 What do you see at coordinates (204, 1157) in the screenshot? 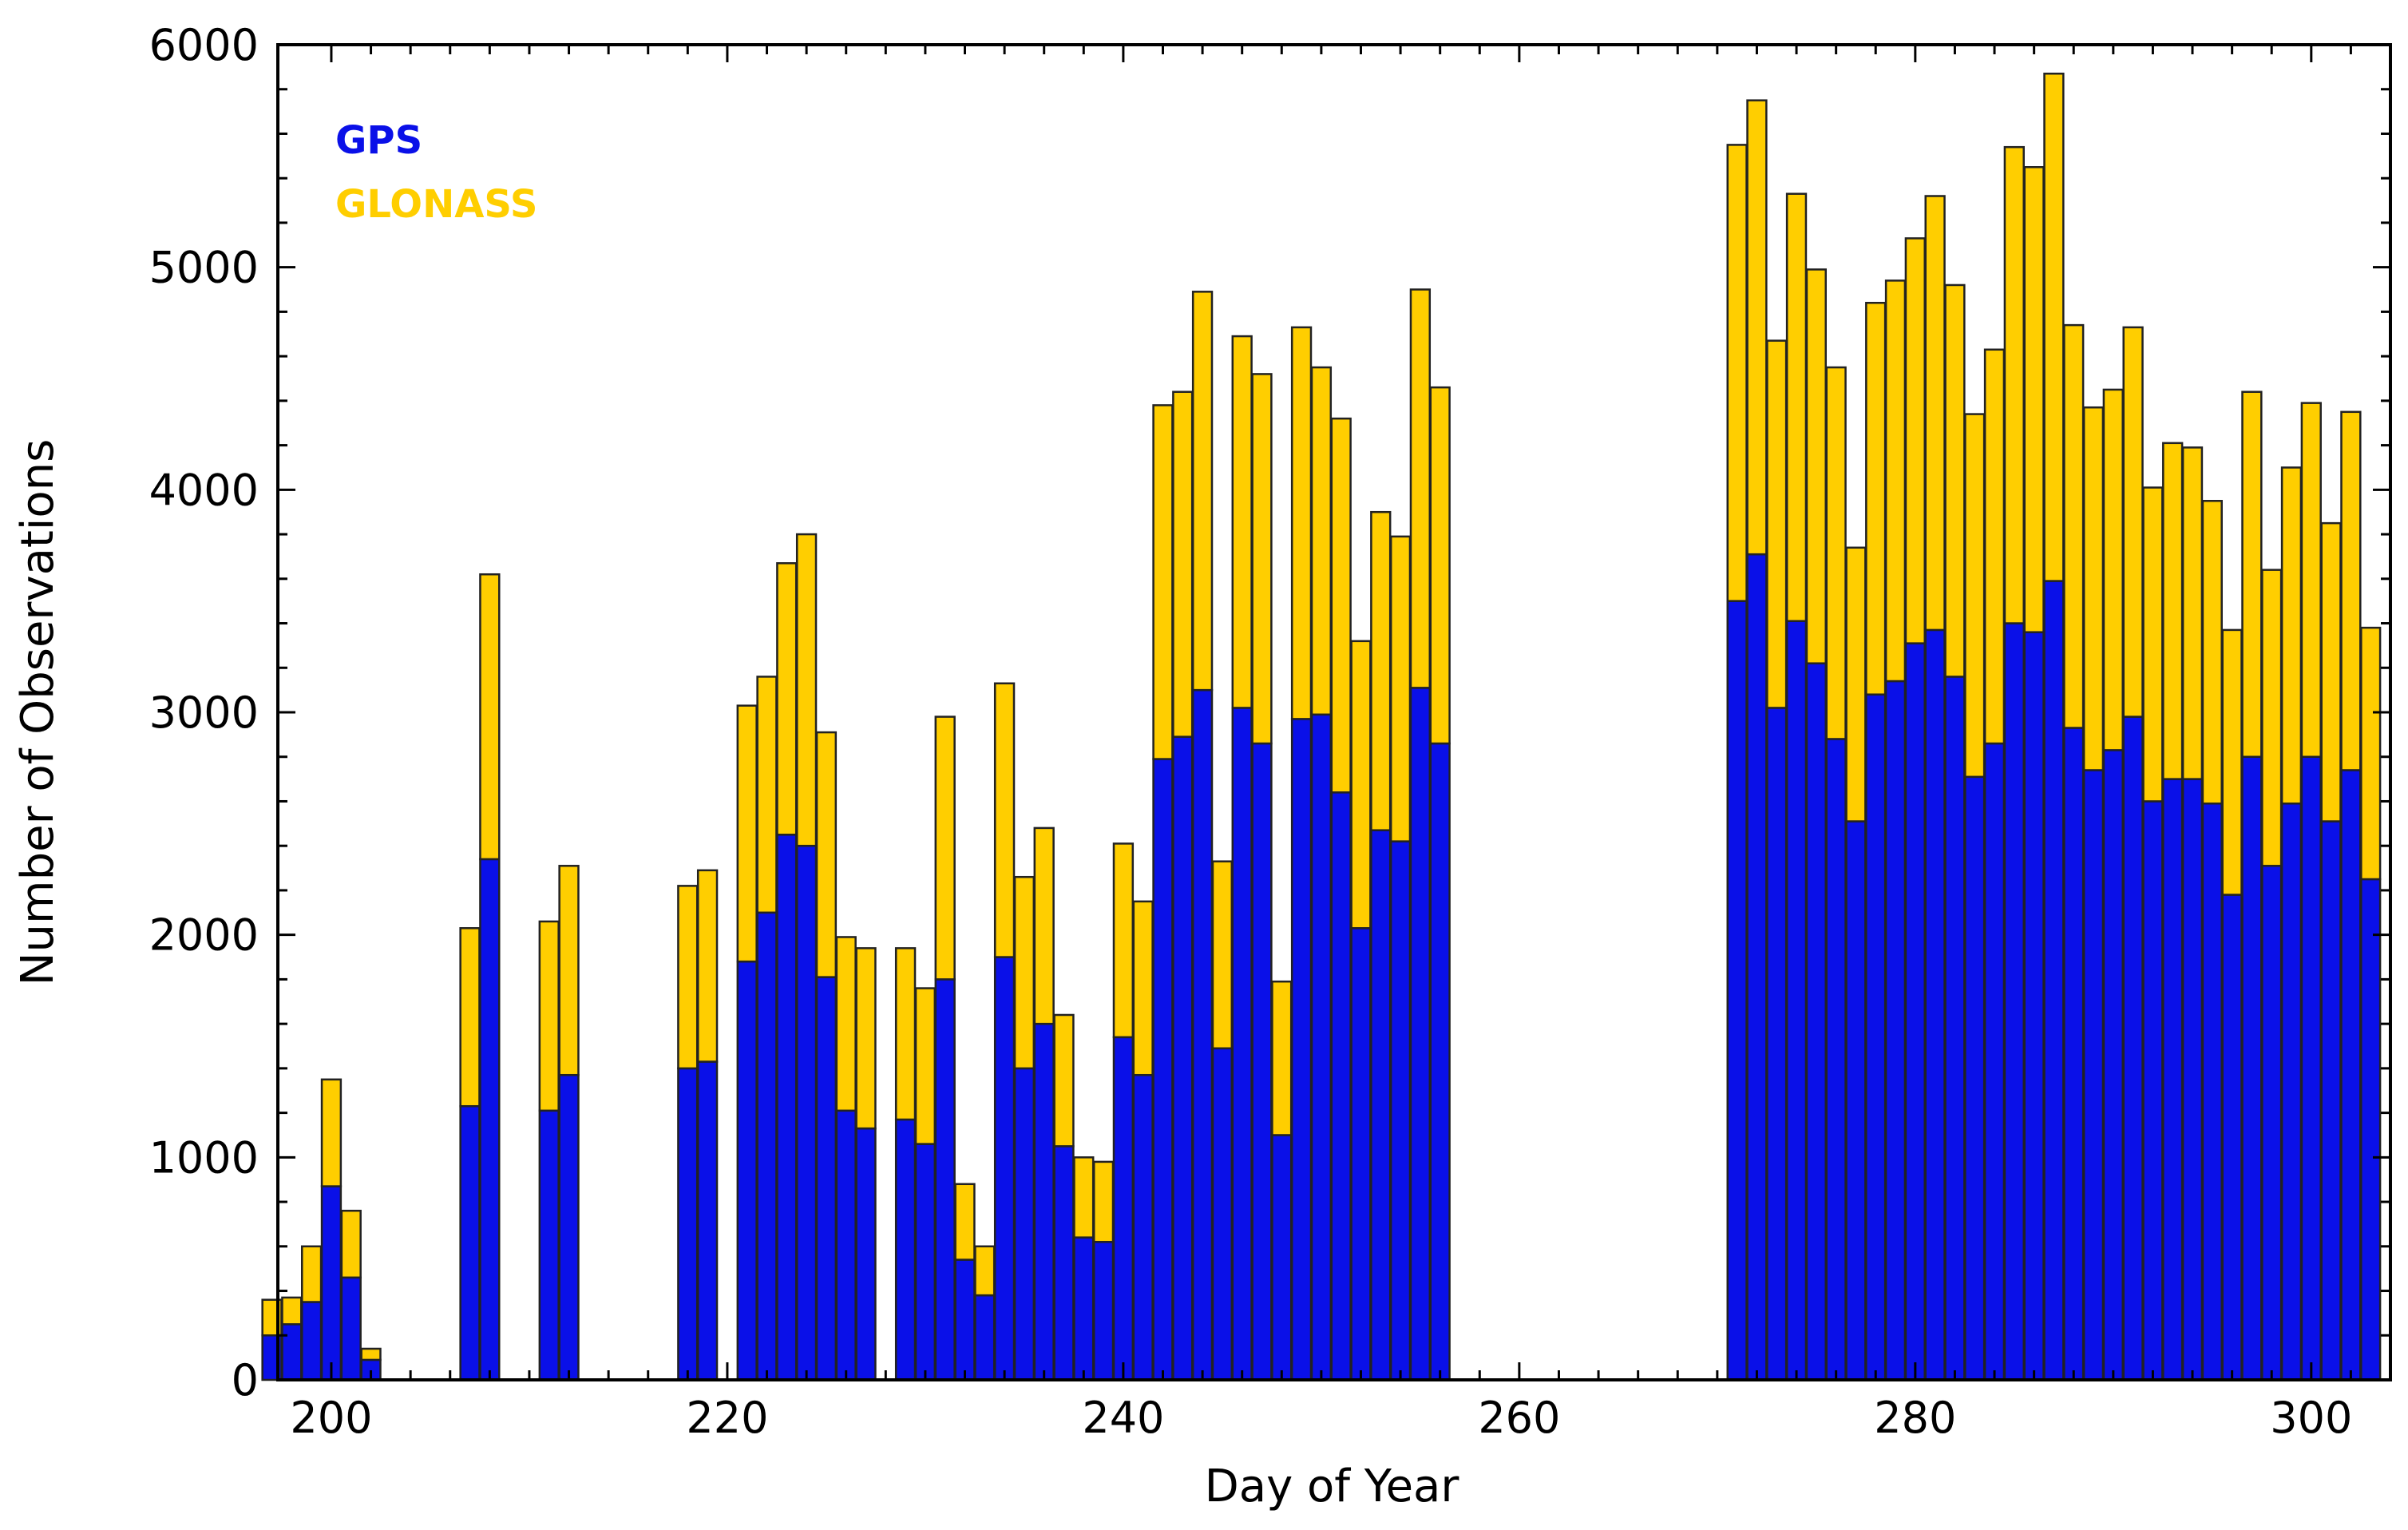
I see `y-tick-label-1000: 1000` at bounding box center [204, 1157].